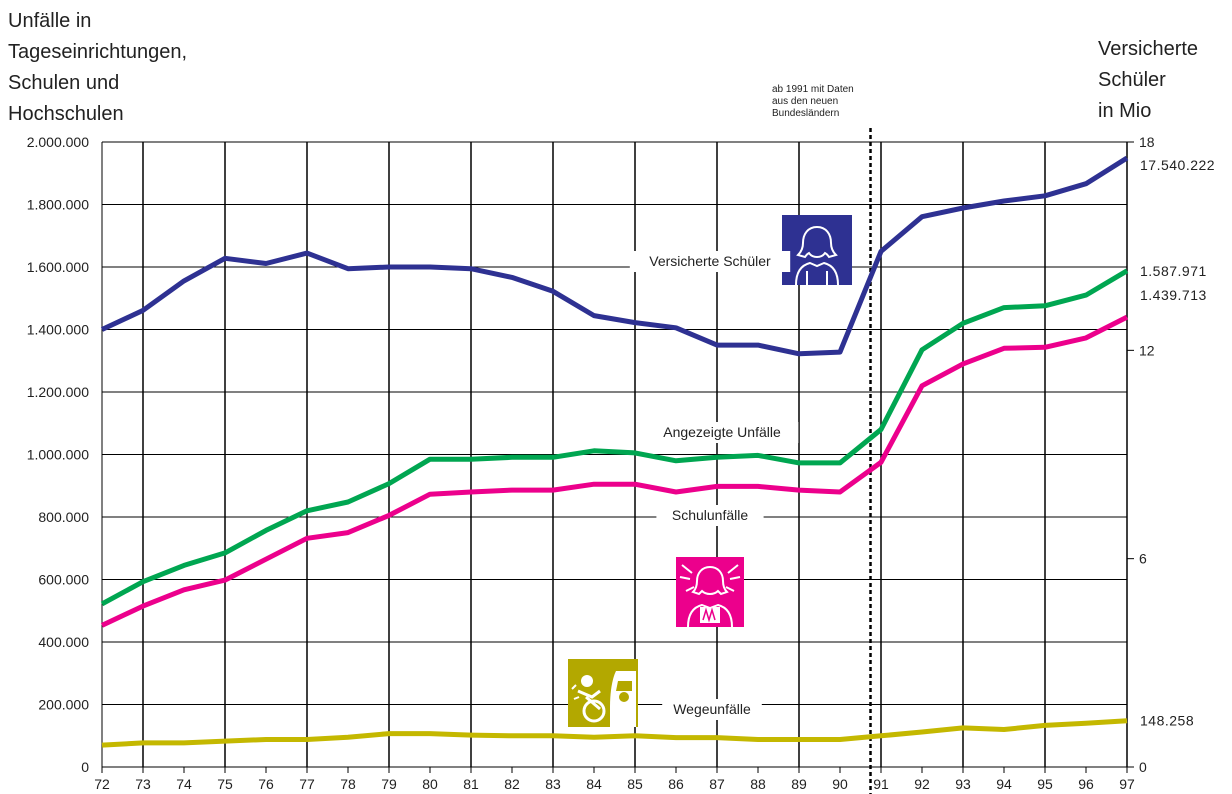 The image size is (1232, 794). Describe the element at coordinates (389, 784) in the screenshot. I see `x-tick-label: 79` at that location.